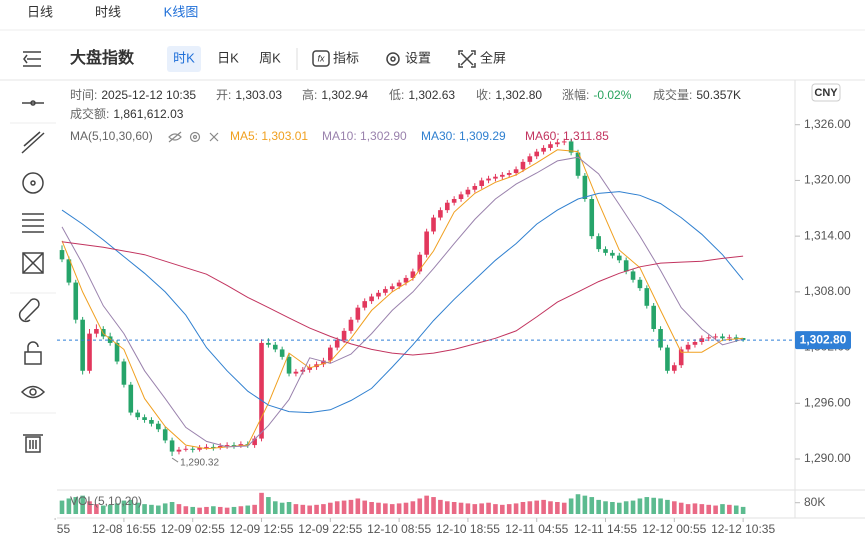 The width and height of the screenshot is (865, 536). I want to click on tool: 全屏, so click(493, 57).